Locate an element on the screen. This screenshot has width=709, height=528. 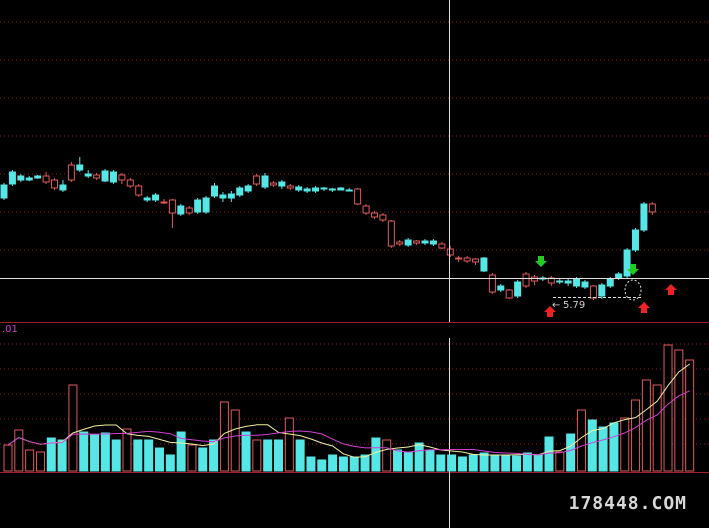
site-watermark: 178448.COM is located at coordinates (627, 503).